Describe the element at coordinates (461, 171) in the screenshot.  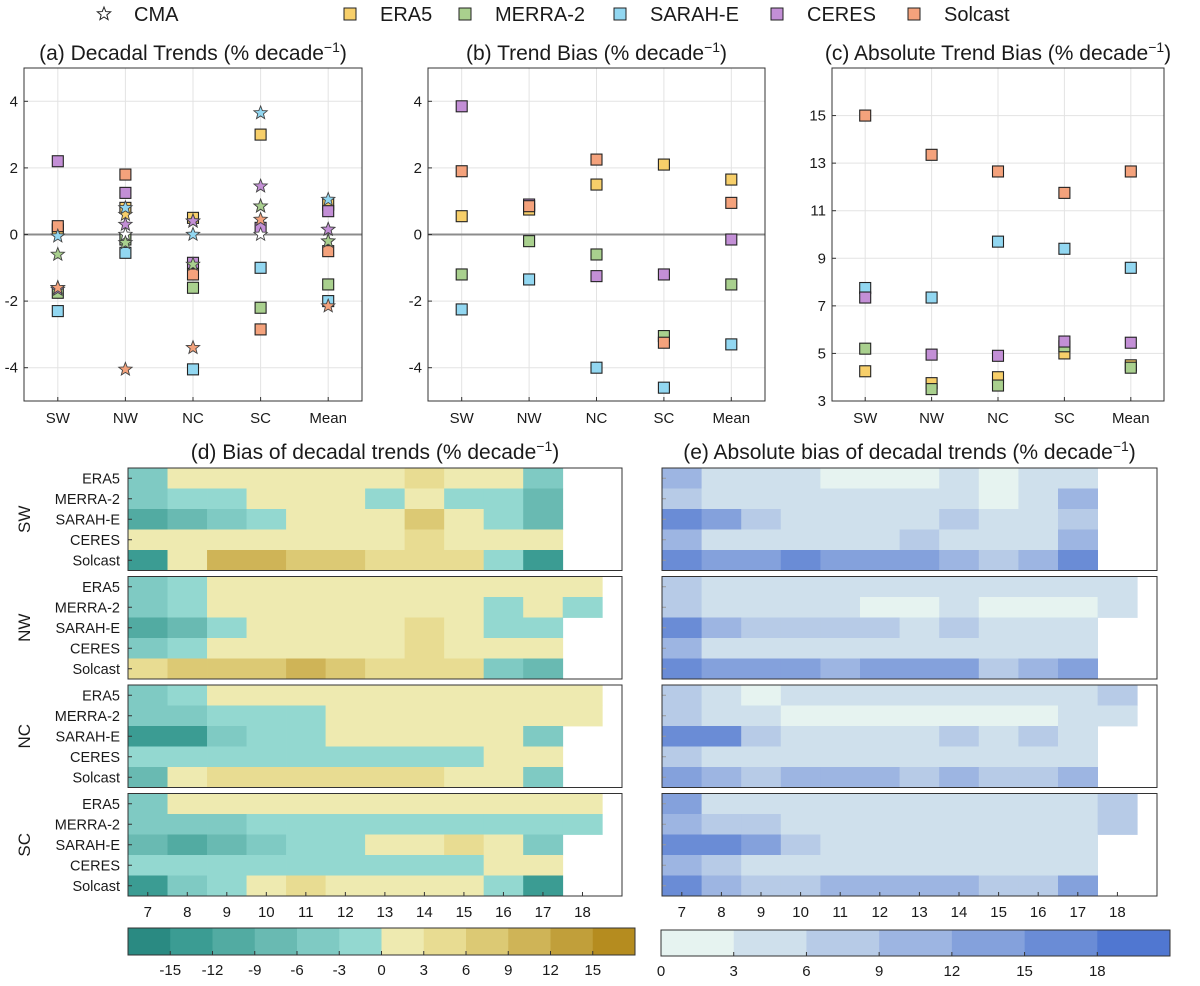
I see `solcast-sw-square` at that location.